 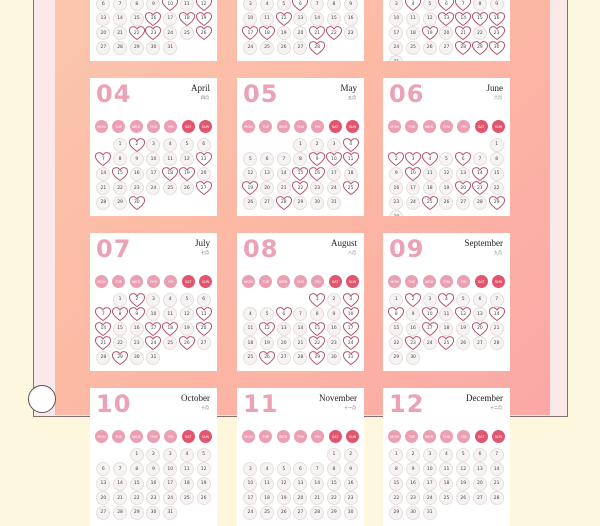 I want to click on day-cell: 22, so click(x=496, y=188).